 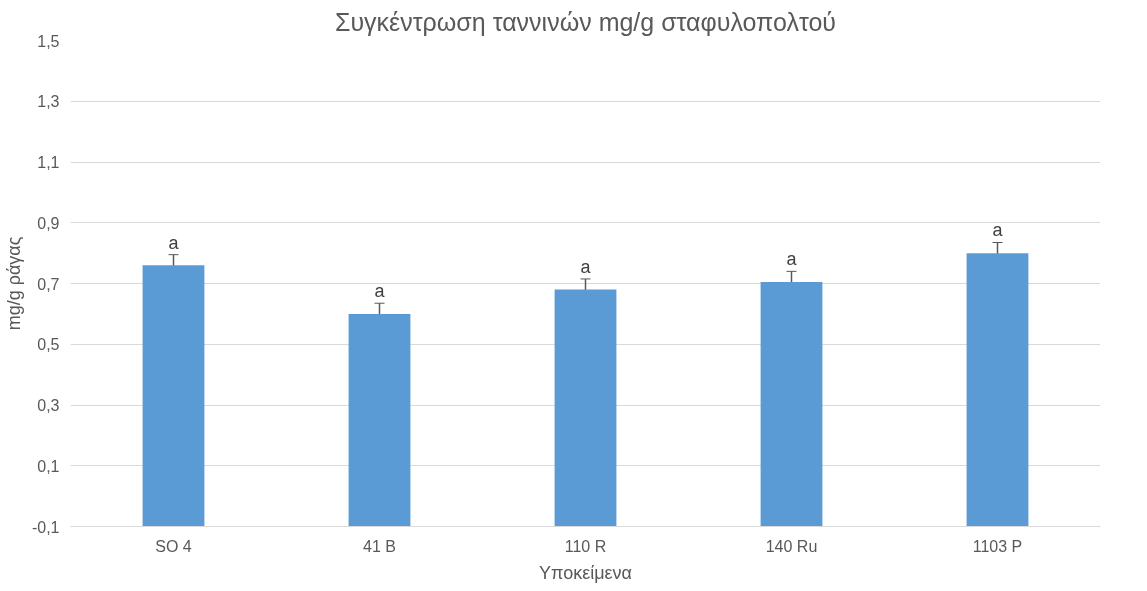 What do you see at coordinates (48, 405) in the screenshot?
I see `y-tick-label: 0,3` at bounding box center [48, 405].